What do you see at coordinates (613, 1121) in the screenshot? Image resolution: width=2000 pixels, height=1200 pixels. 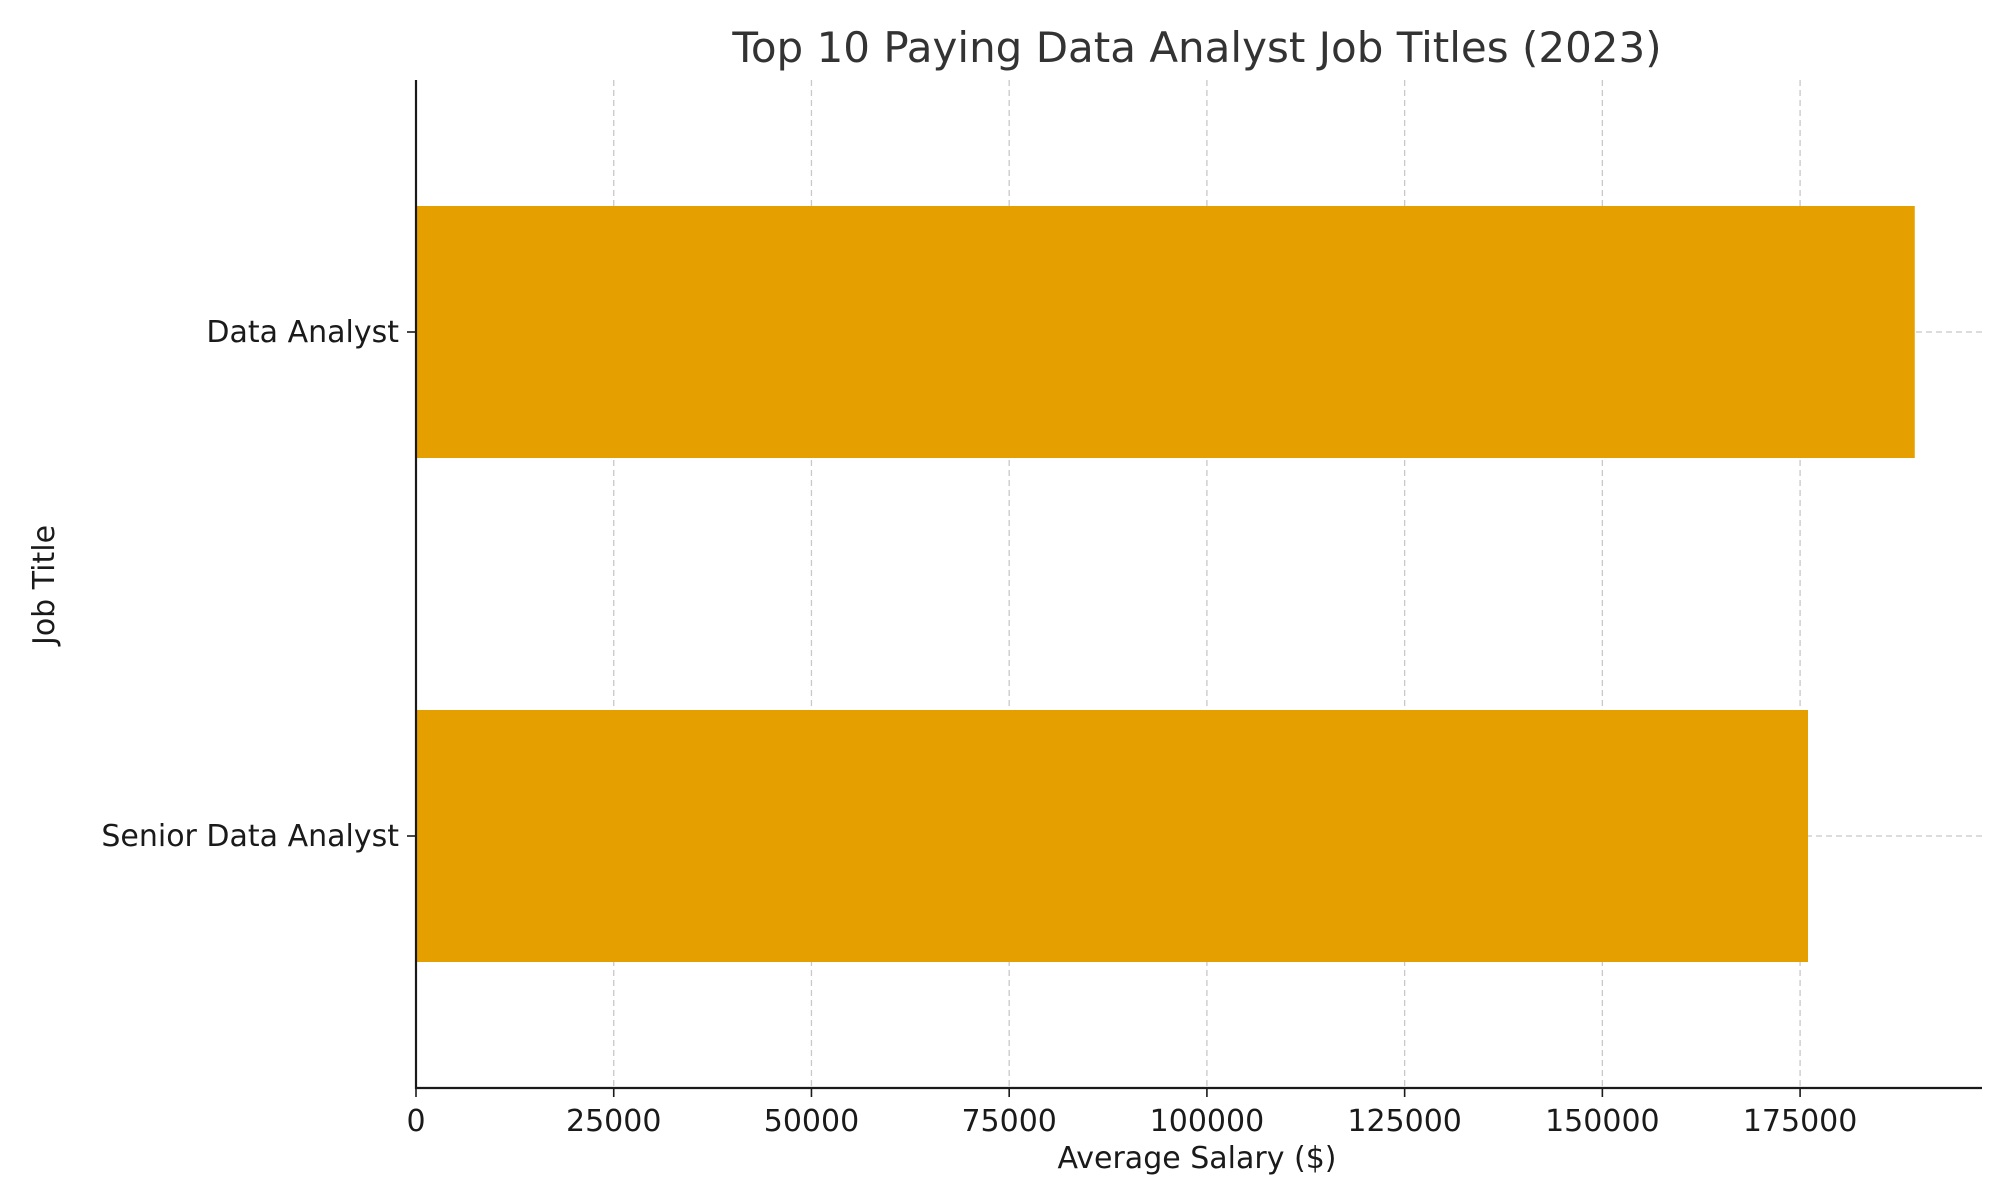 I see `x-tick-label: 25000` at bounding box center [613, 1121].